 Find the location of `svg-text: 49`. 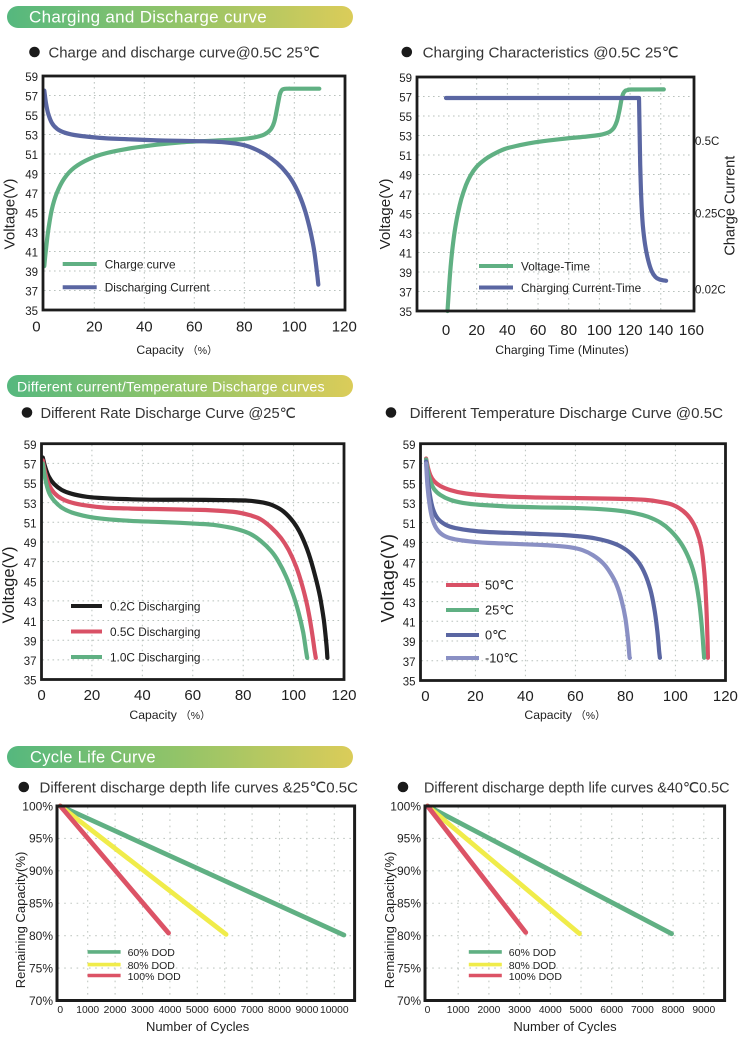

svg-text: 49 is located at coordinates (409, 545).